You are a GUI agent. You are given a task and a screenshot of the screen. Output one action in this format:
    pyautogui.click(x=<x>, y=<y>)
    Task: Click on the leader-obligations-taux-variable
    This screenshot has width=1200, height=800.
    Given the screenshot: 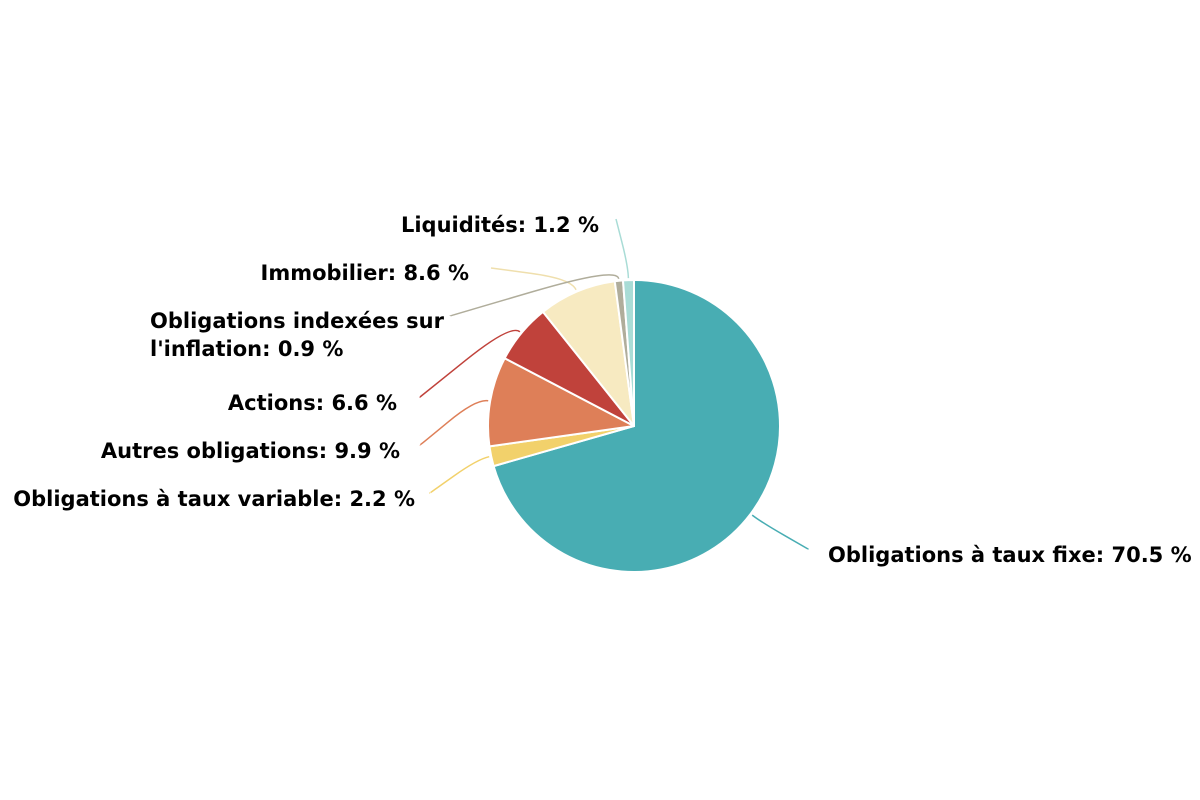 What is the action you would take?
    pyautogui.click(x=459, y=474)
    